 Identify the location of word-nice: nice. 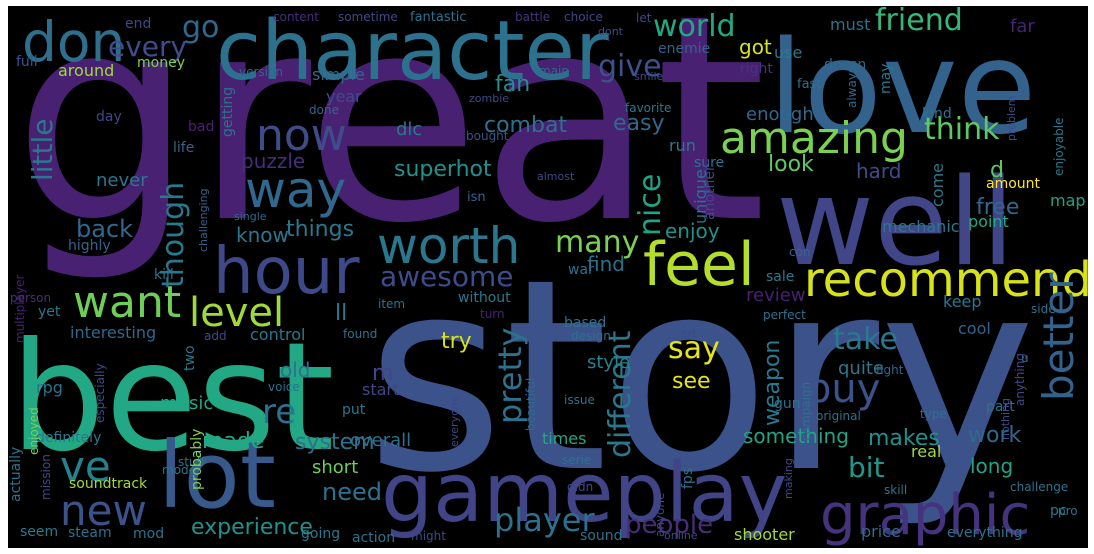
(650, 205).